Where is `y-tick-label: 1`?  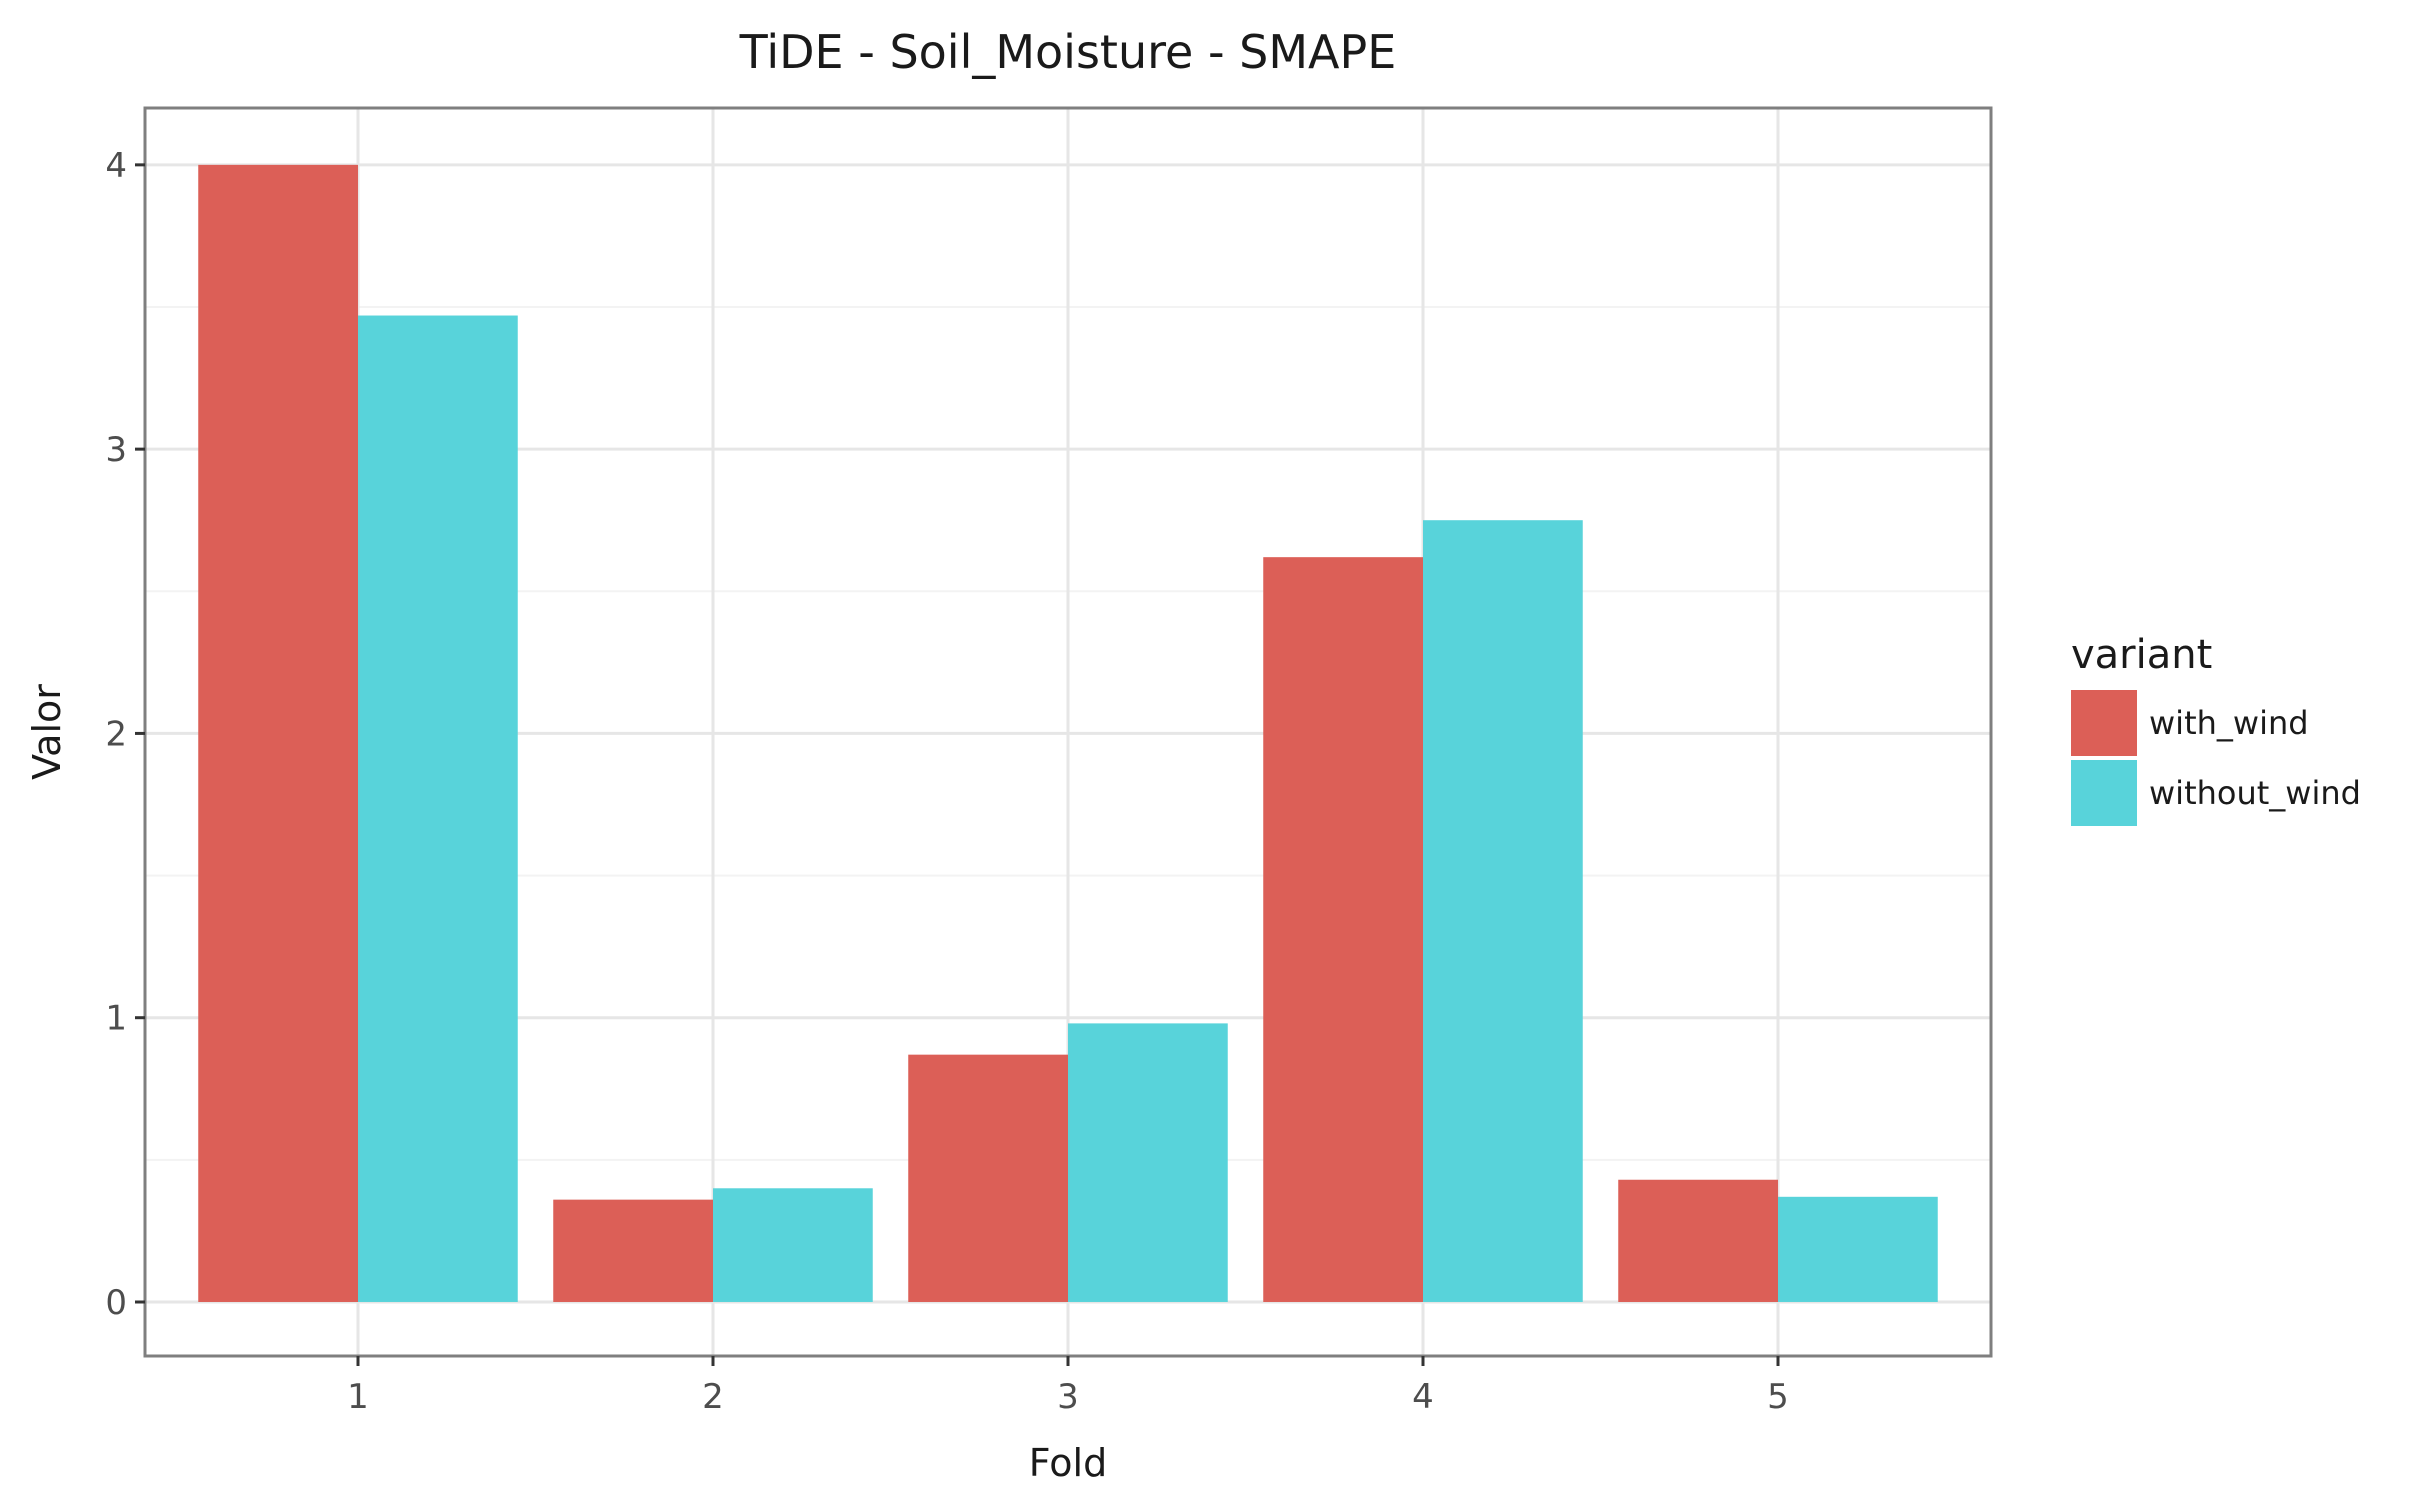
y-tick-label: 1 is located at coordinates (116, 1019).